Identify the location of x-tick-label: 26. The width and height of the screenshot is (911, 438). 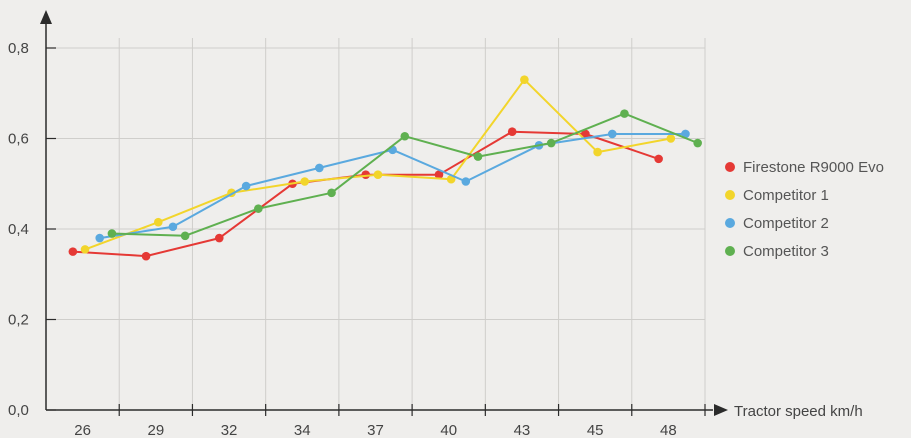
(82, 430).